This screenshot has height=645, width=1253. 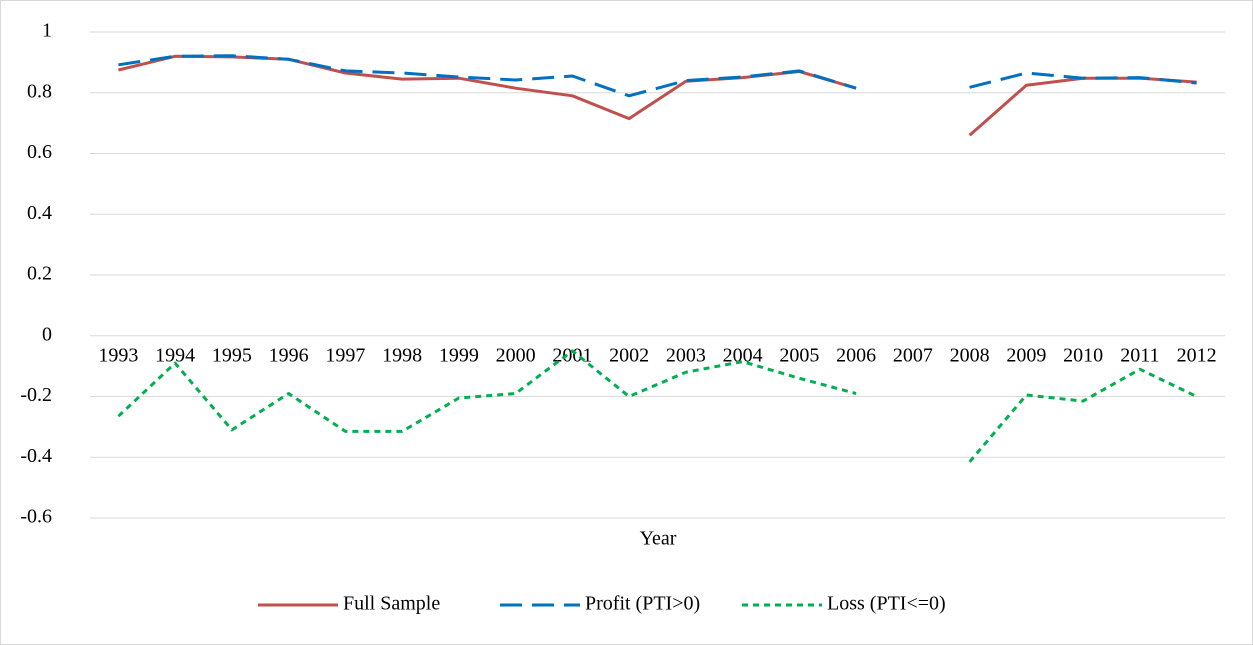 What do you see at coordinates (743, 355) in the screenshot?
I see `x-tick-label: 2004` at bounding box center [743, 355].